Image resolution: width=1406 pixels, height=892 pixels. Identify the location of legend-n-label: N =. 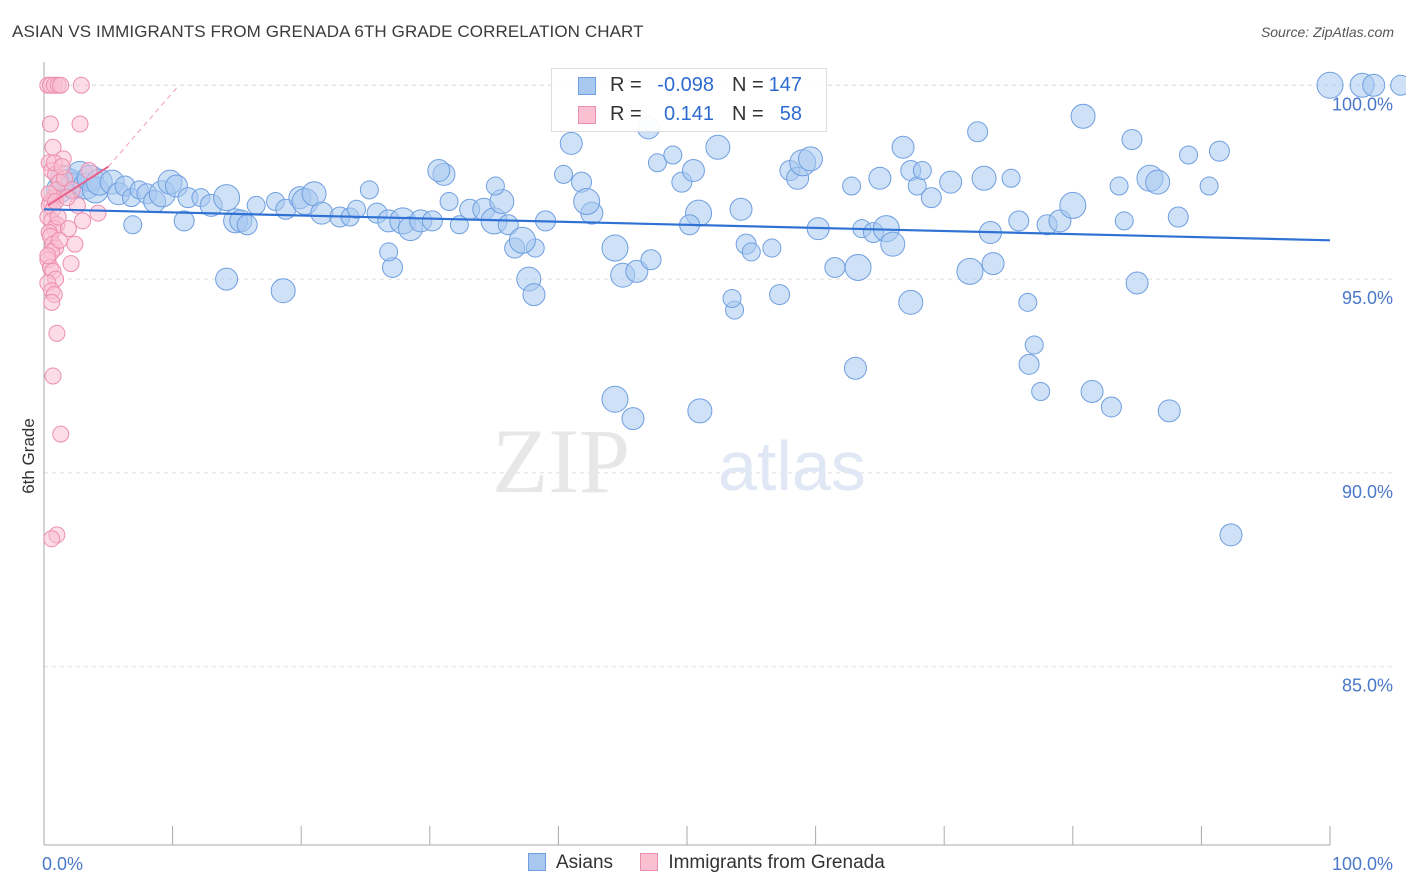
(748, 85).